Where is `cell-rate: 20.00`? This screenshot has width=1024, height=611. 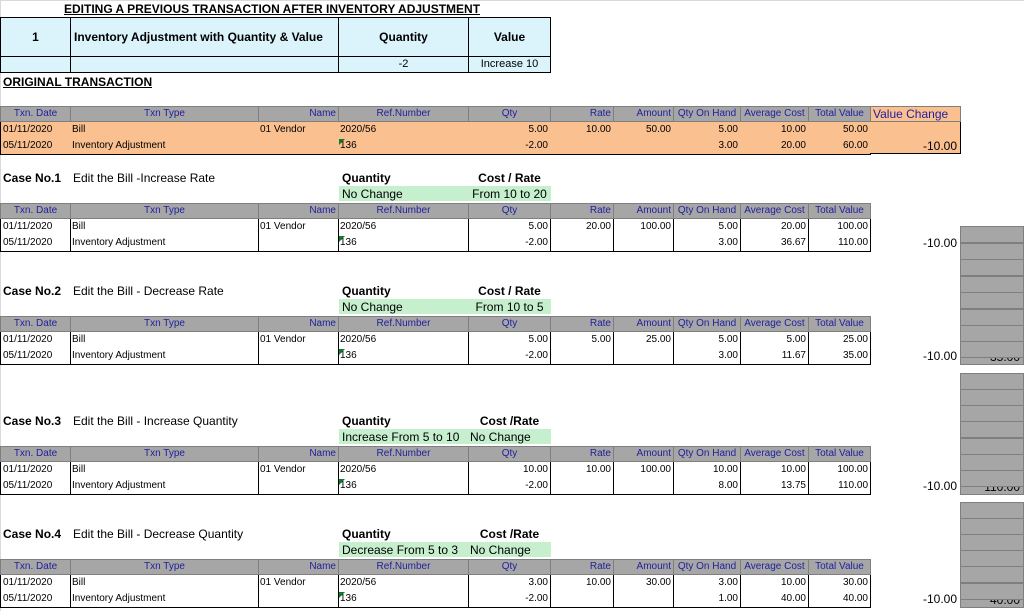
cell-rate: 20.00 is located at coordinates (582, 227).